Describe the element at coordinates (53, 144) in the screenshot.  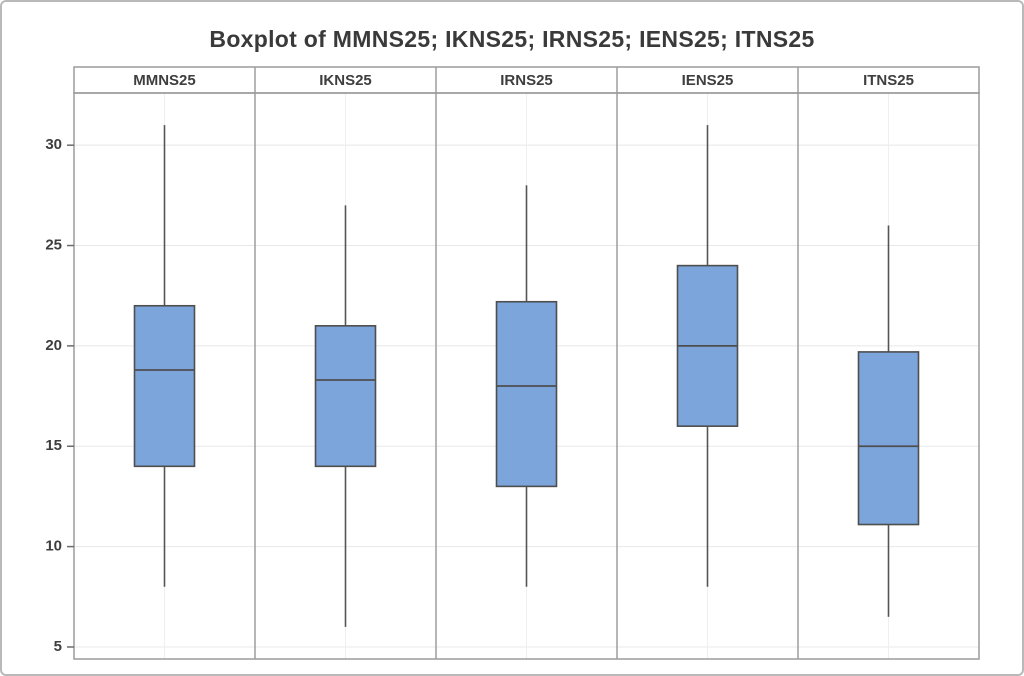
I see `y-tick-label: 30` at that location.